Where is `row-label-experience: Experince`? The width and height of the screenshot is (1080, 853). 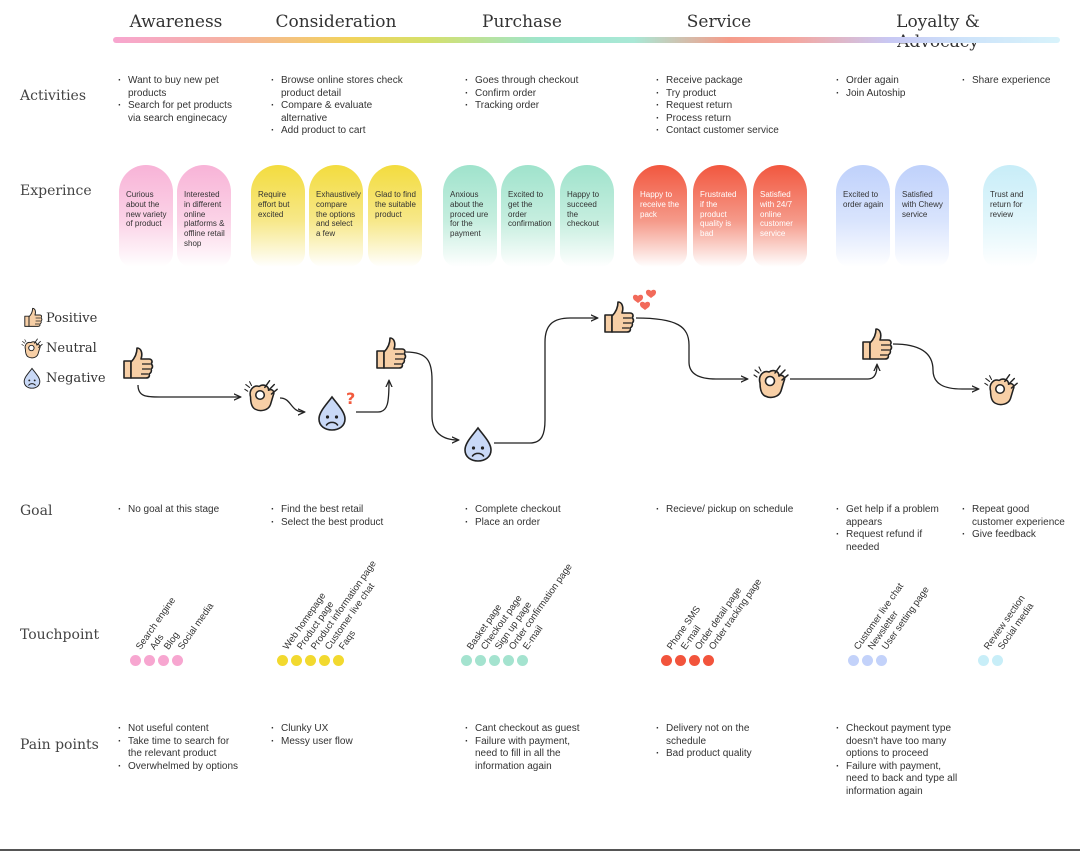 row-label-experience: Experince is located at coordinates (56, 191).